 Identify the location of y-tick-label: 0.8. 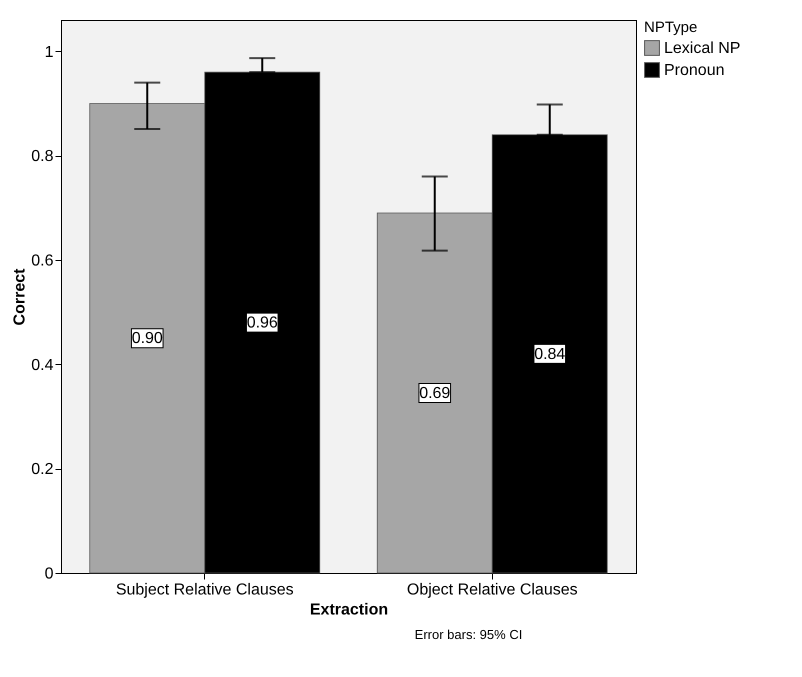
(42, 157).